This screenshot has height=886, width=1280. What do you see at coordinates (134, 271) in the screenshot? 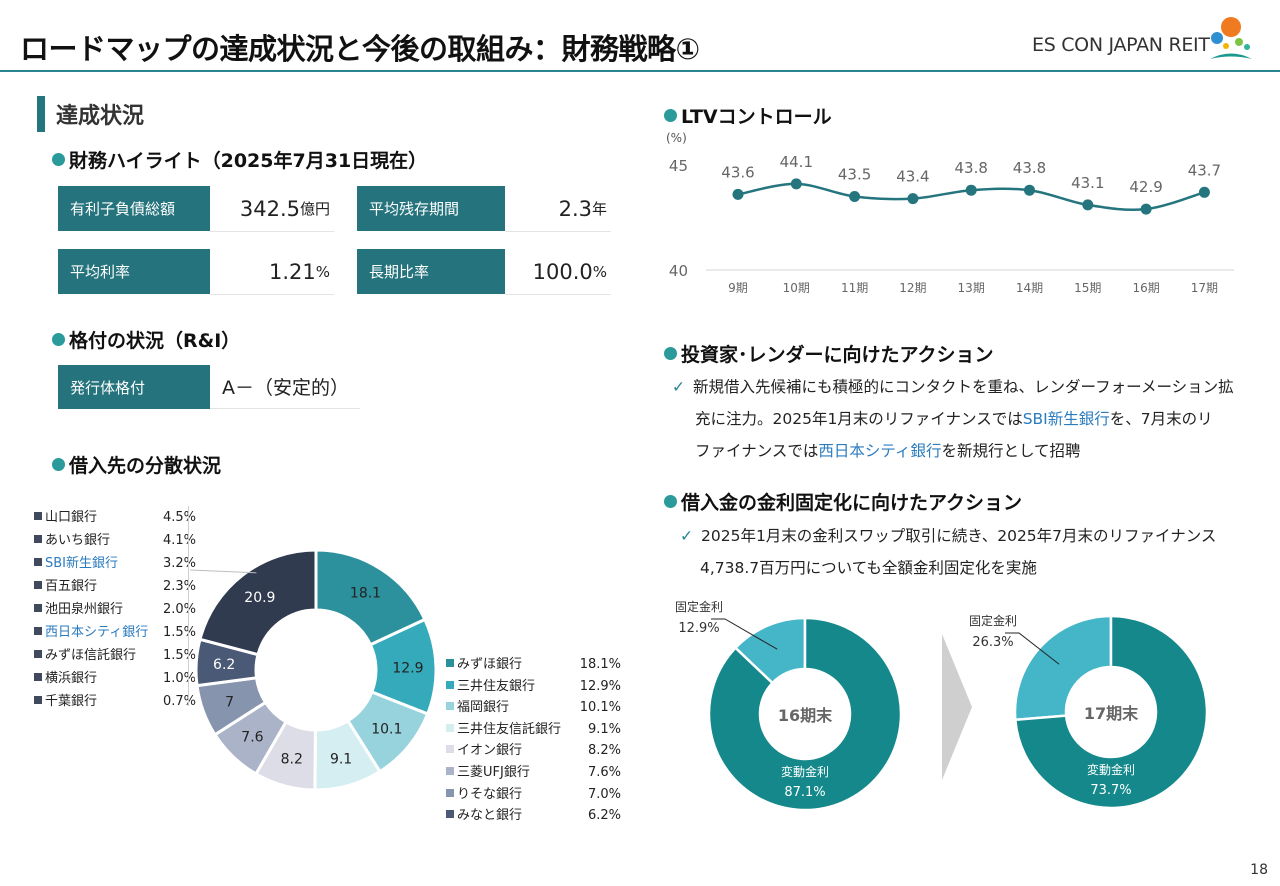
I see `avg-rate-label: 平均利率` at bounding box center [134, 271].